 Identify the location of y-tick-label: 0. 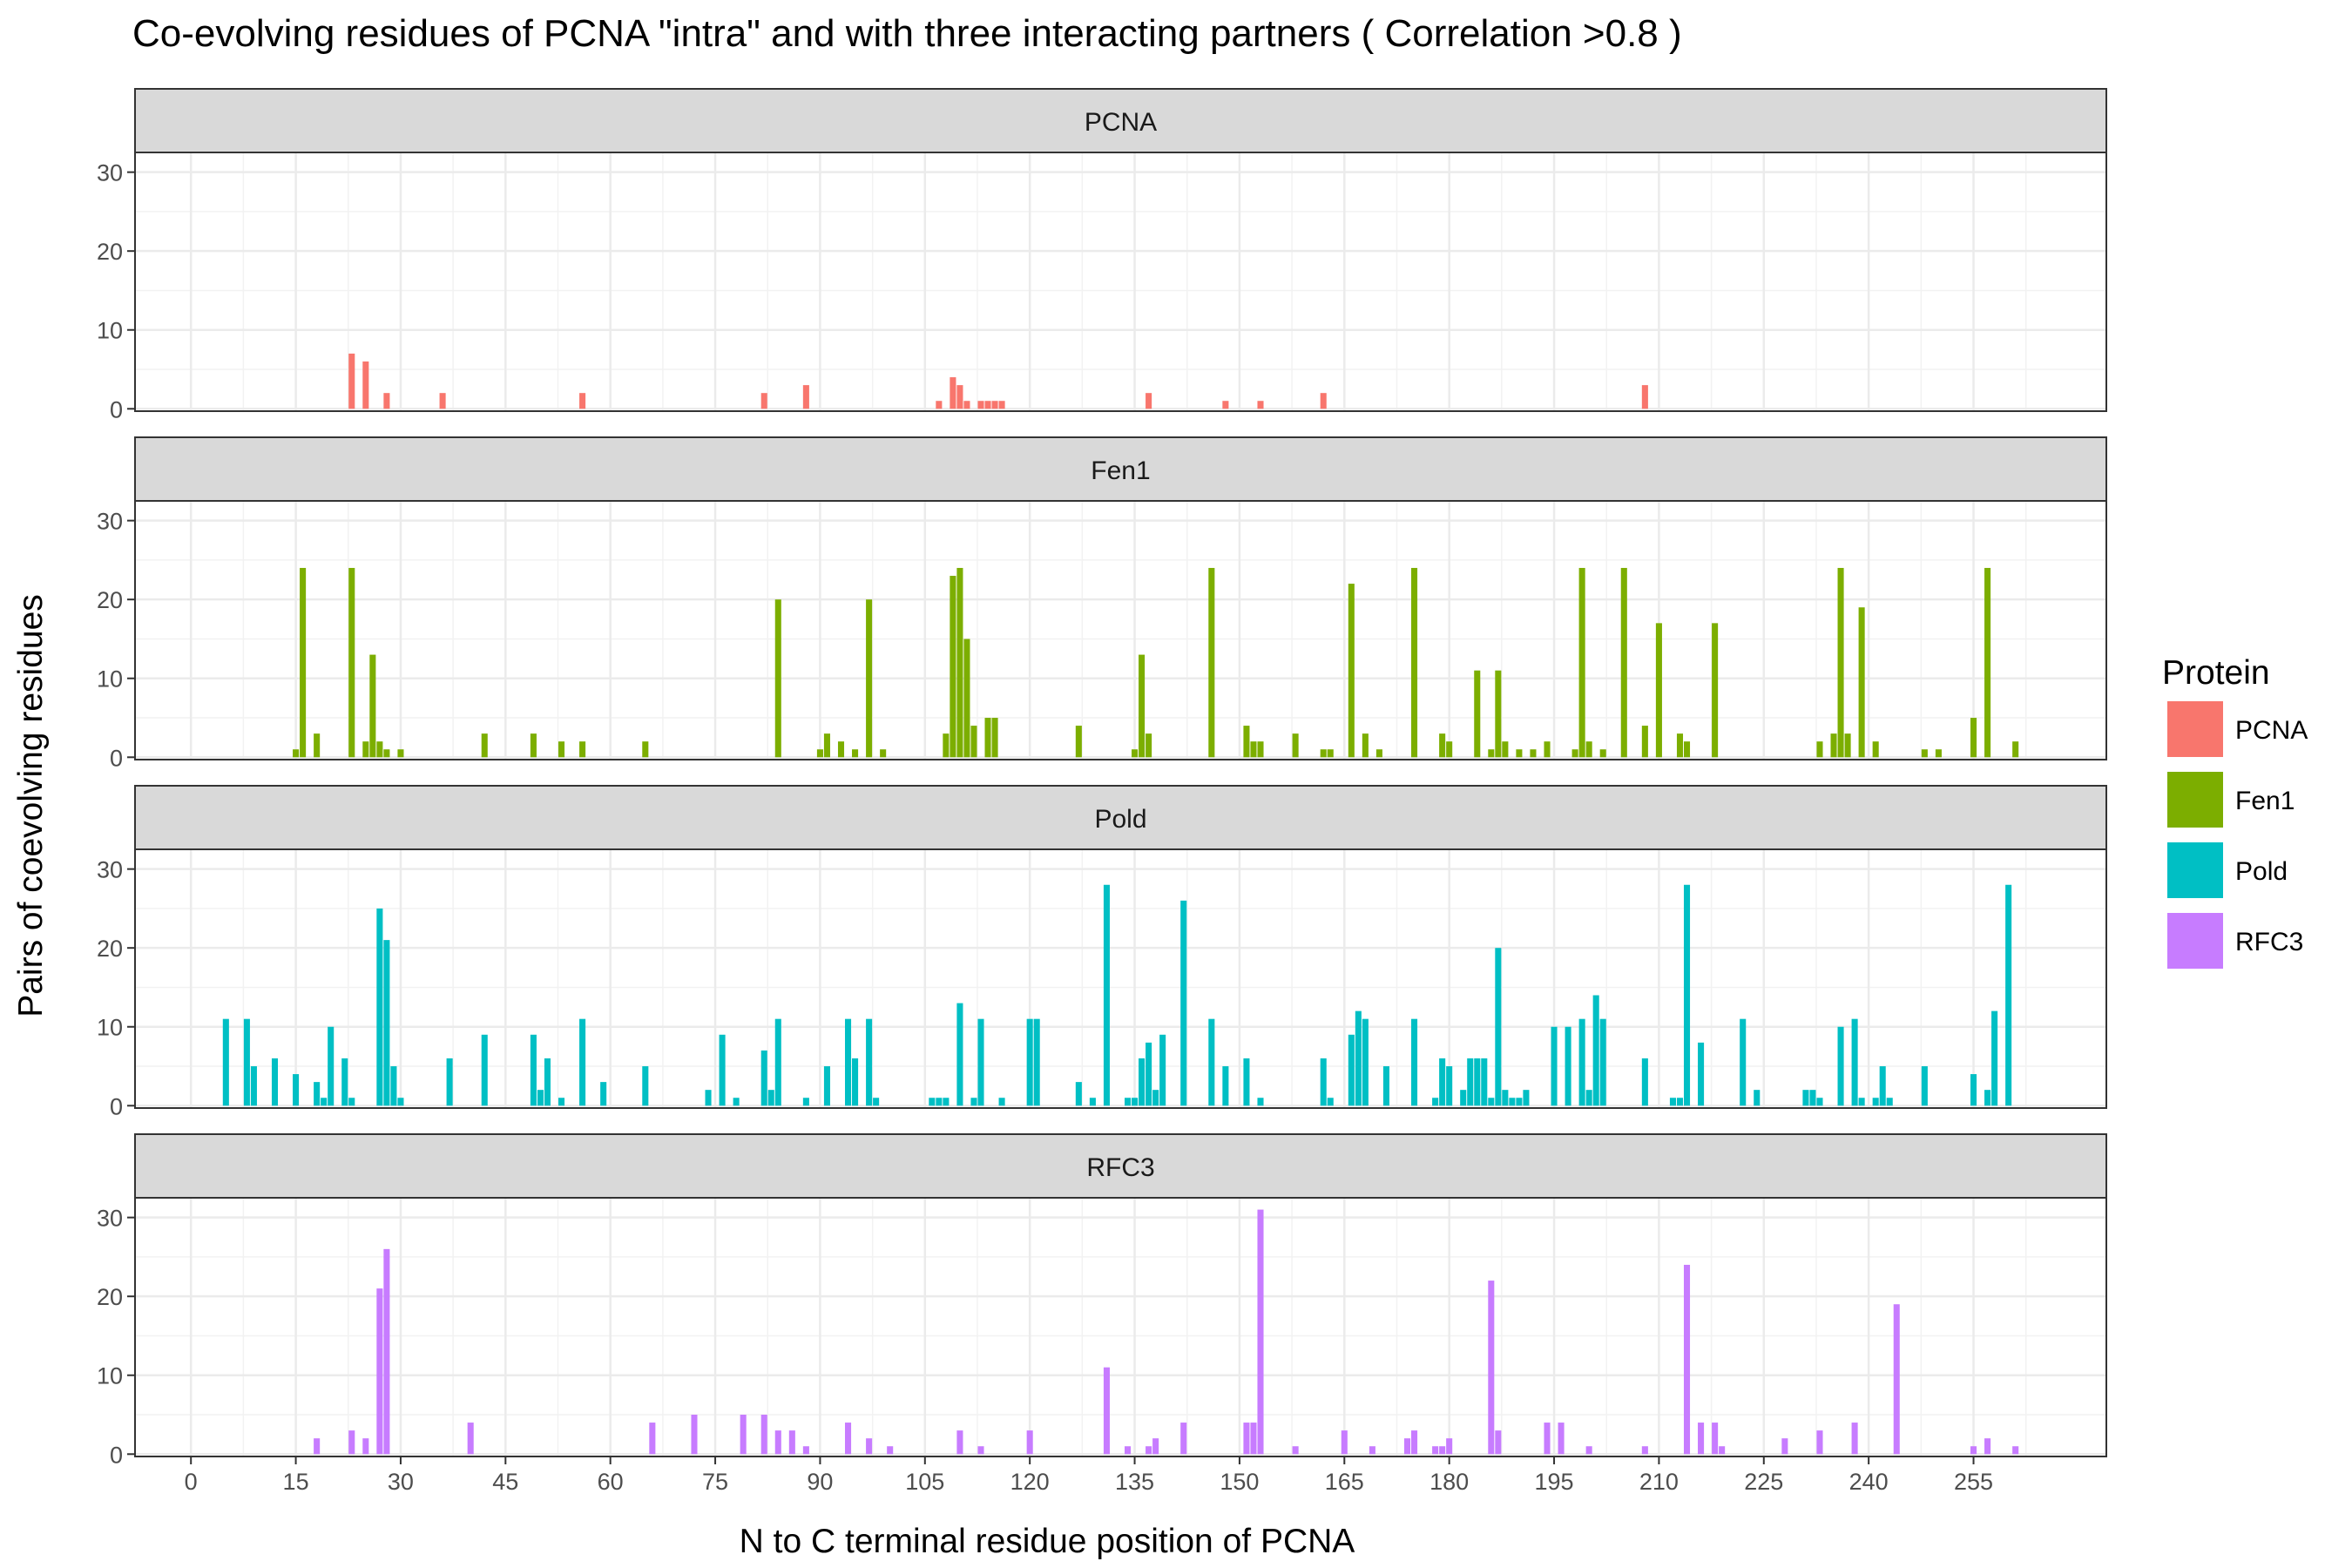
(116, 758).